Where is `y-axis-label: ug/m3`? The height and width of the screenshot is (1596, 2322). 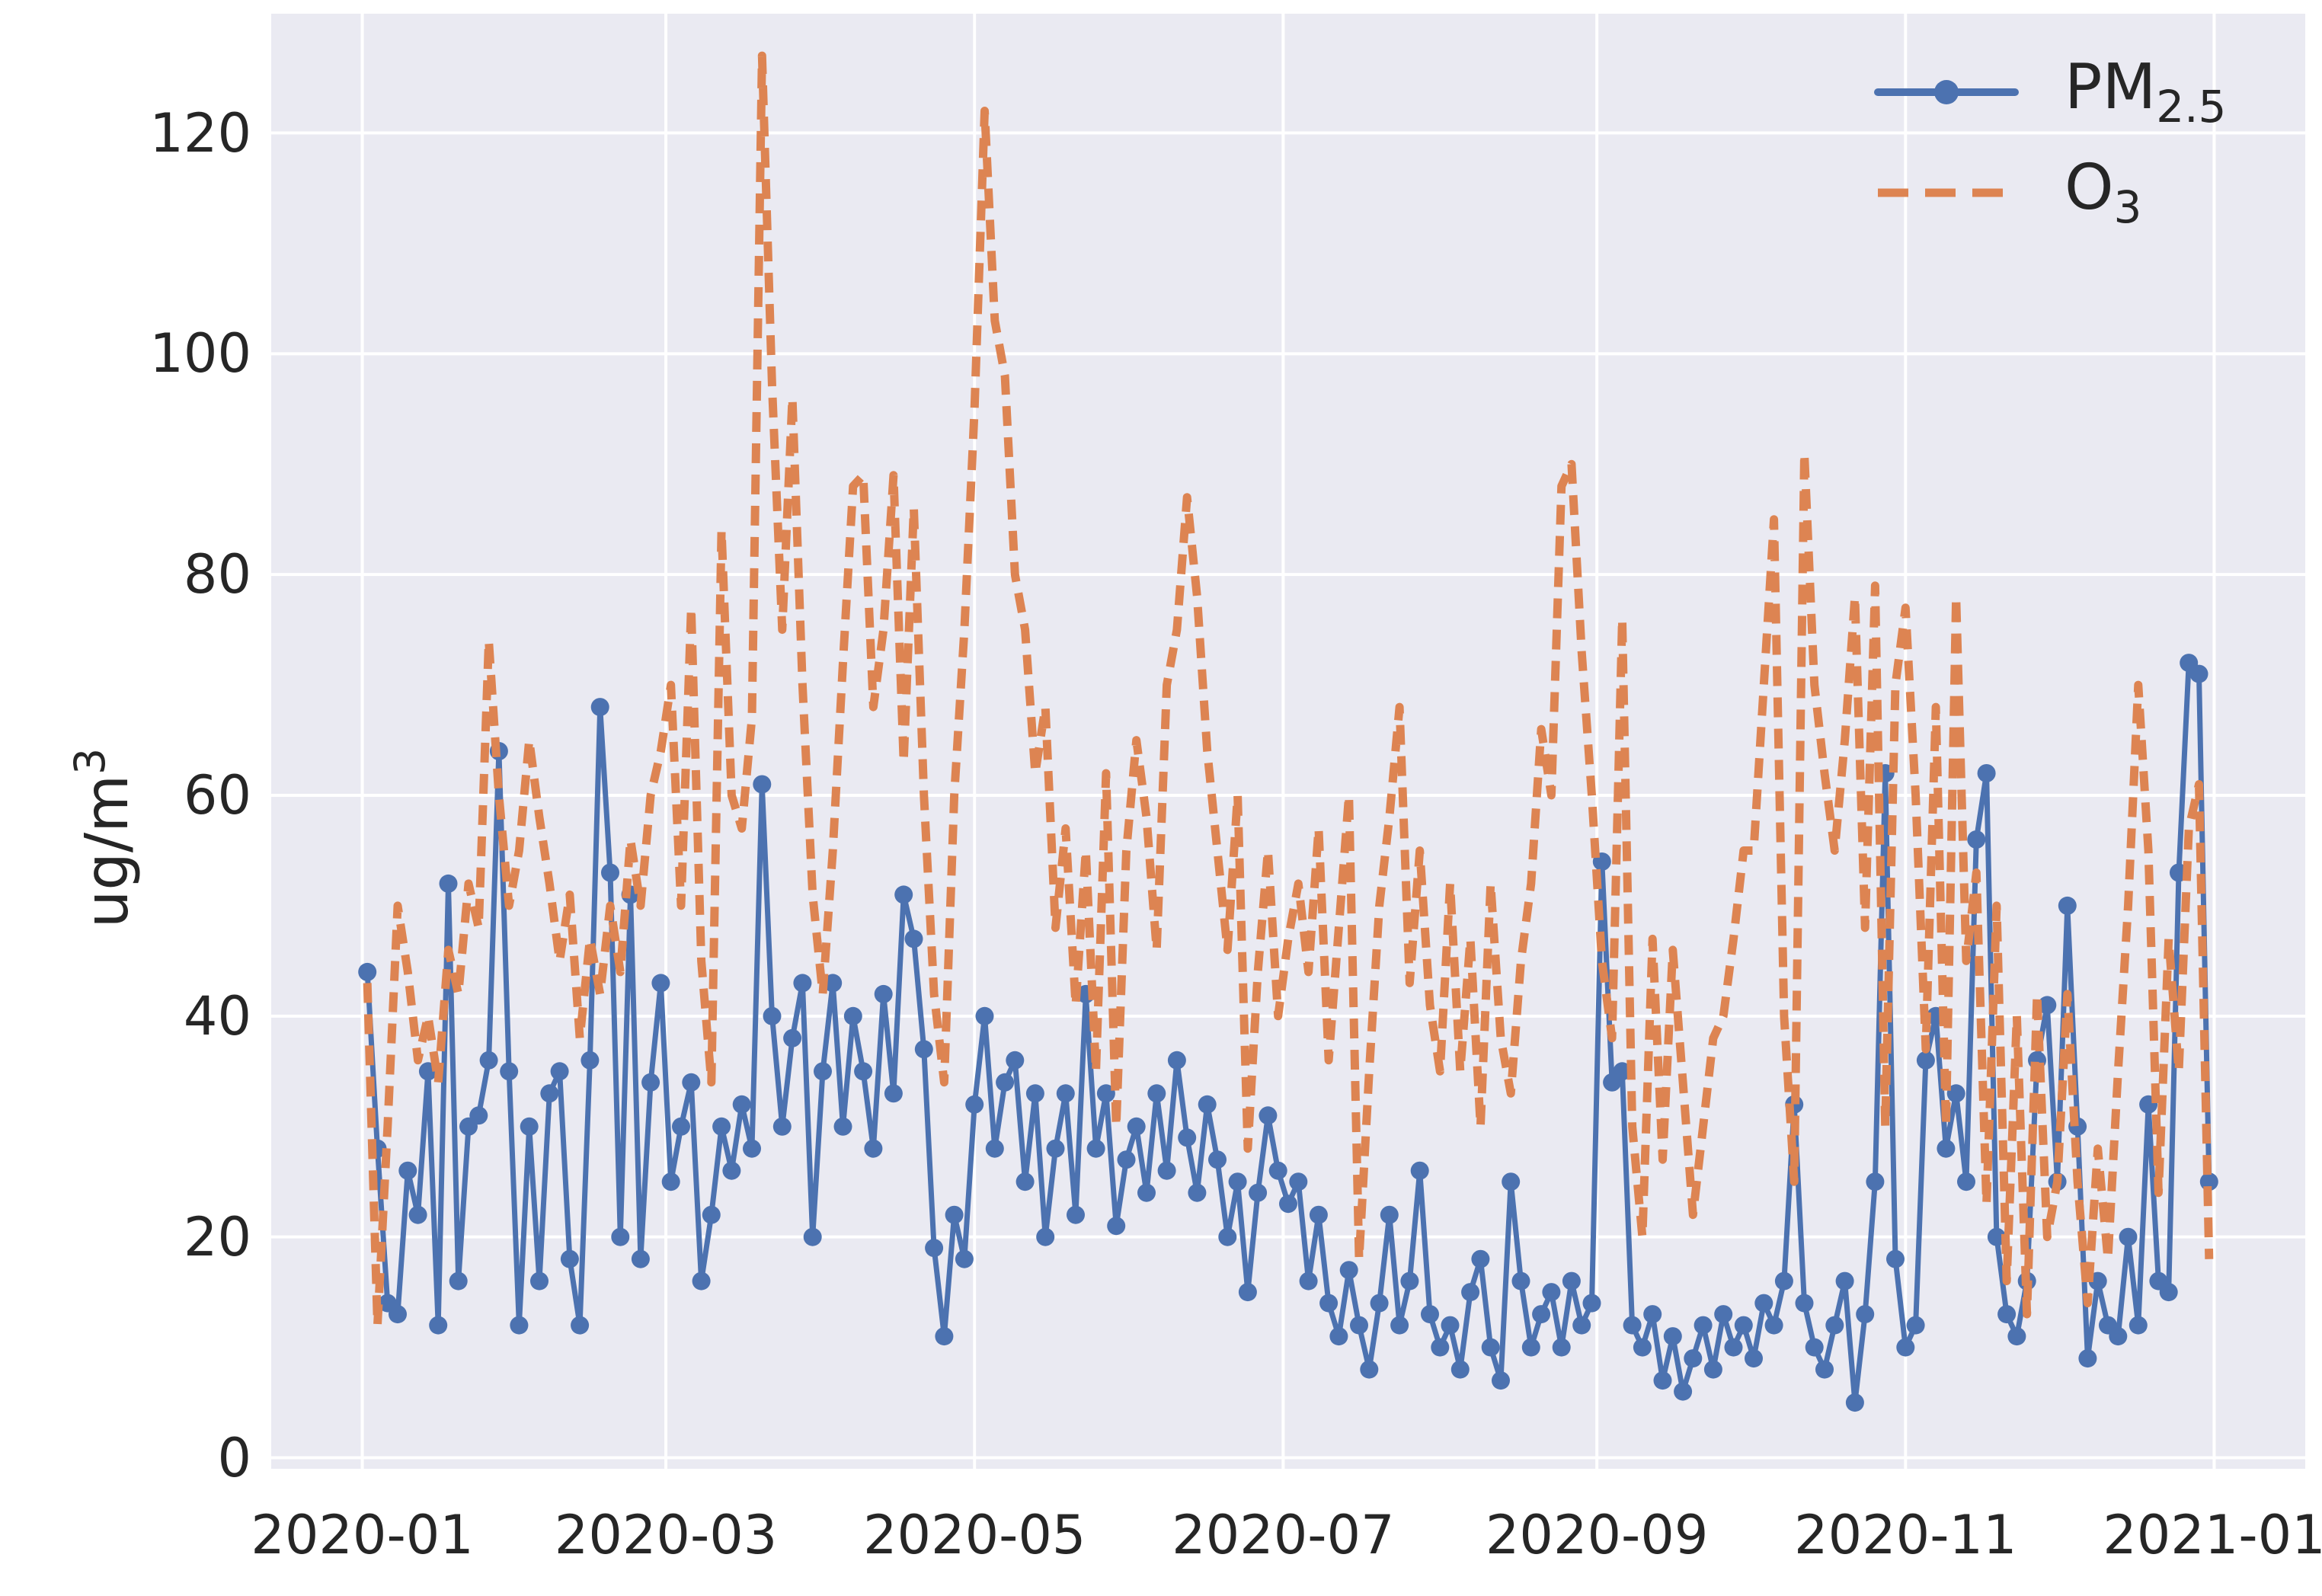
y-axis-label: ug/m3 is located at coordinates (104, 838).